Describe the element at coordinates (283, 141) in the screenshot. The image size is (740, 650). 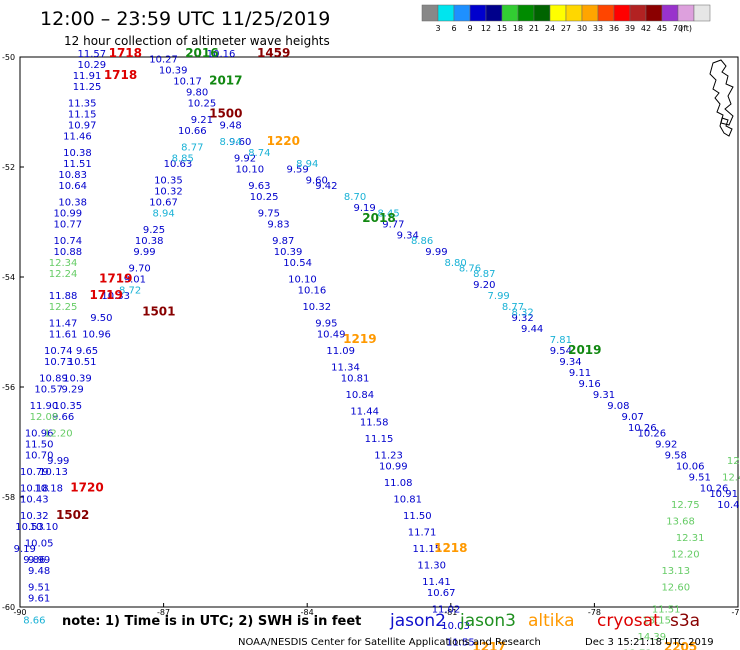
I see `pass-label: 1220` at that location.